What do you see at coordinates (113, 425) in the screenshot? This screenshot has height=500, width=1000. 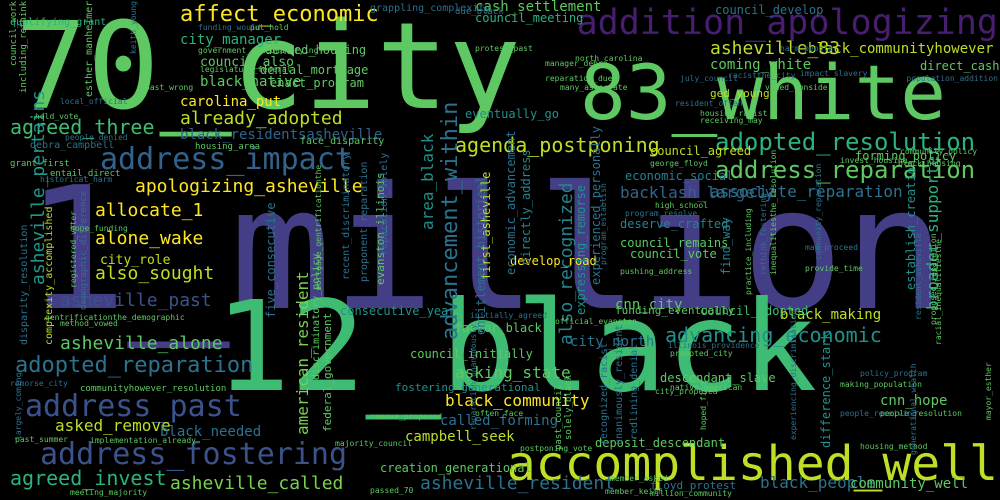 I see `word-asked-remove: asked_remove` at bounding box center [113, 425].